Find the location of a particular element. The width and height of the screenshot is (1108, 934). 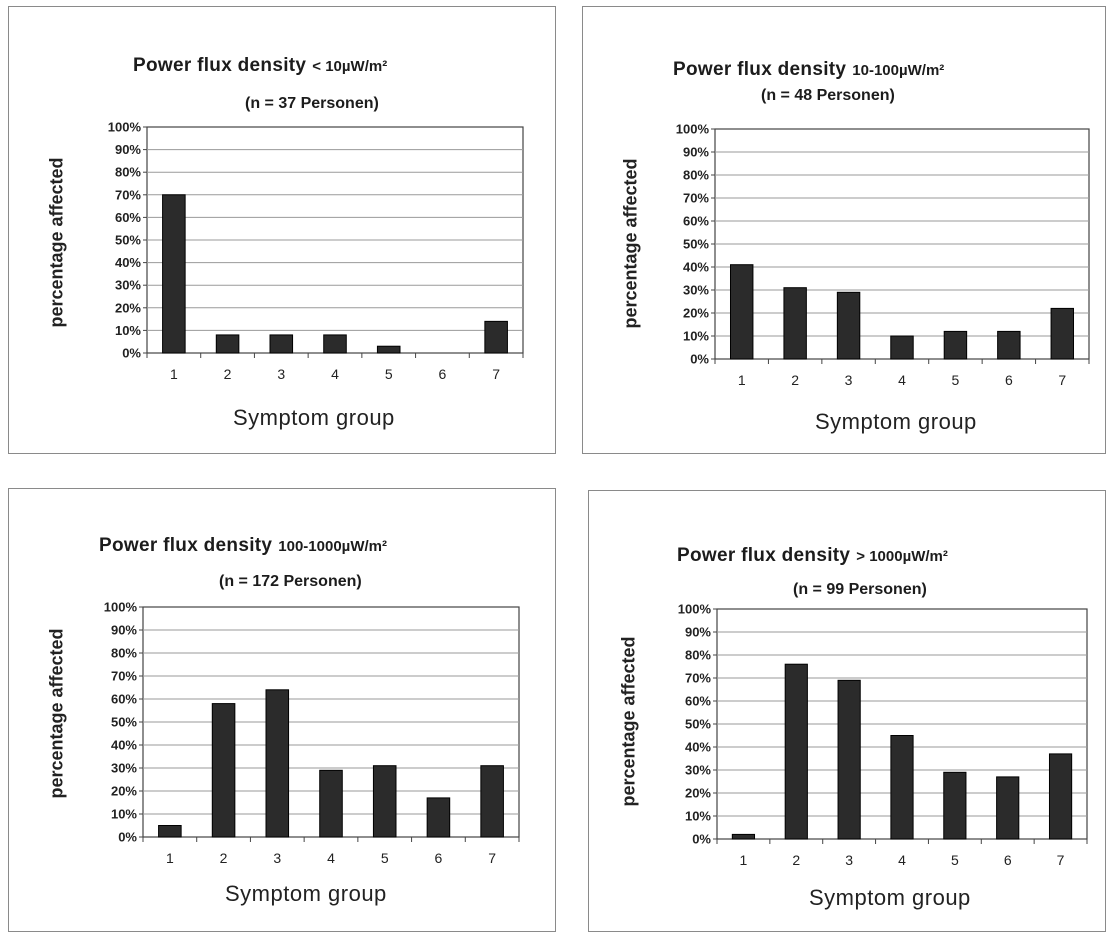

chart-title: Power flux density < 10µW/m² is located at coordinates (260, 66).